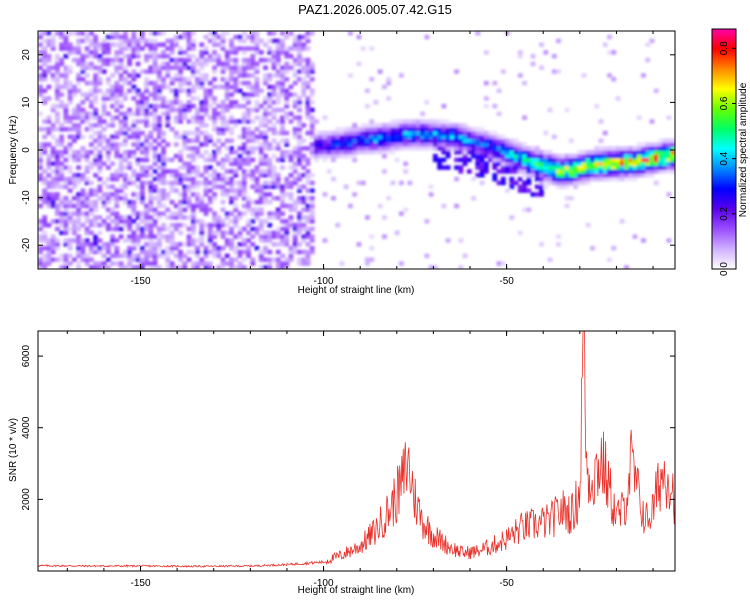  Describe the element at coordinates (506, 281) in the screenshot. I see `spectrogram-x-tick-label: -50` at that location.